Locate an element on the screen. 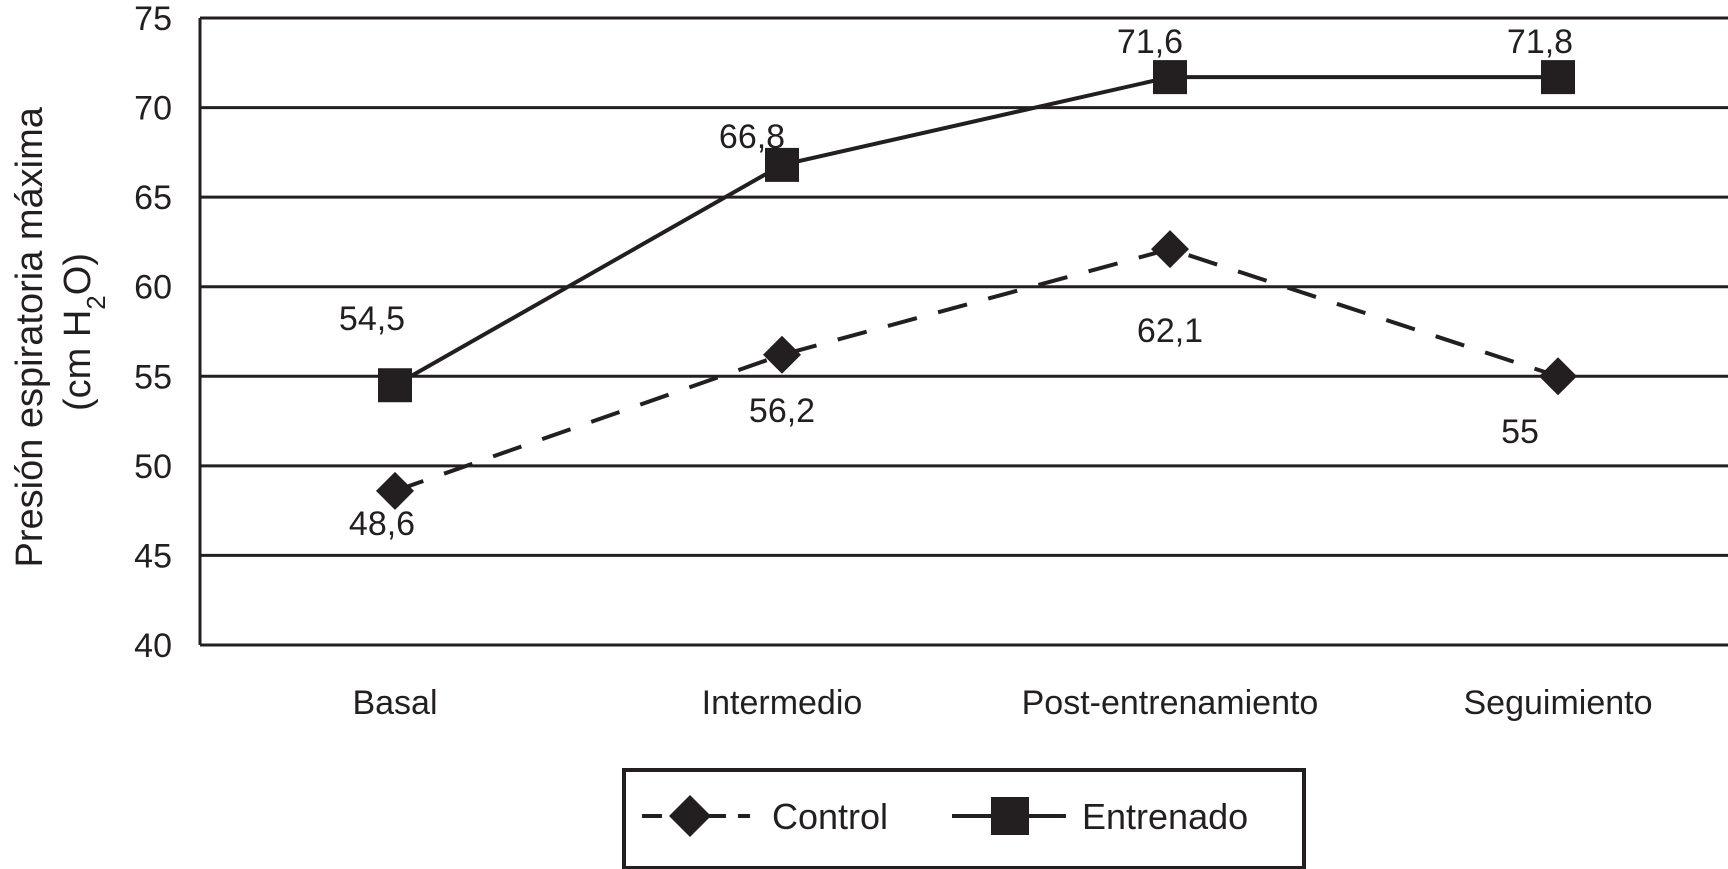 This screenshot has height=869, width=1728. legend-label-entrenado: Entrenado is located at coordinates (1165, 816).